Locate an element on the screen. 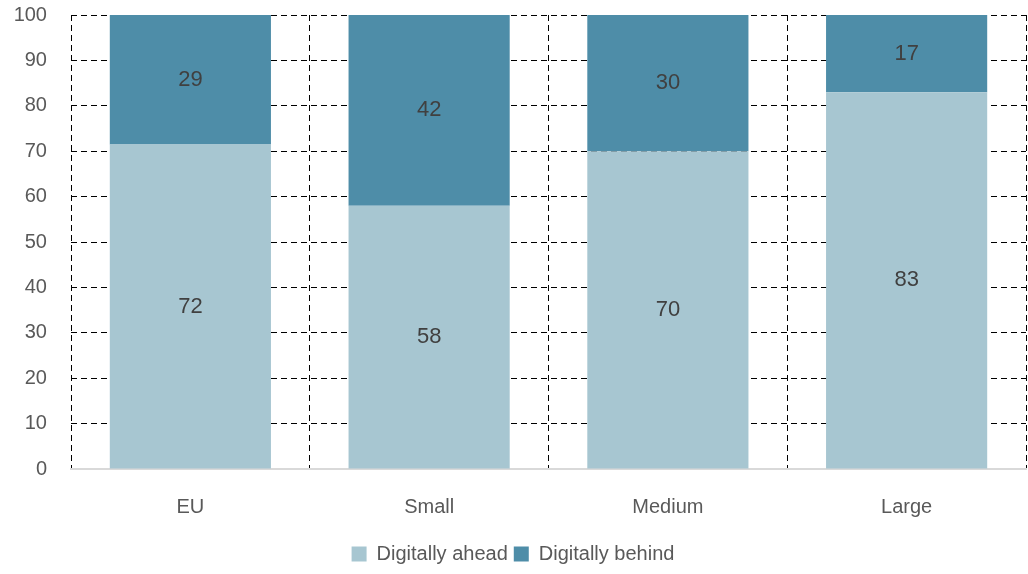 This screenshot has width=1028, height=574. y-tick-label: 30 is located at coordinates (35, 331).